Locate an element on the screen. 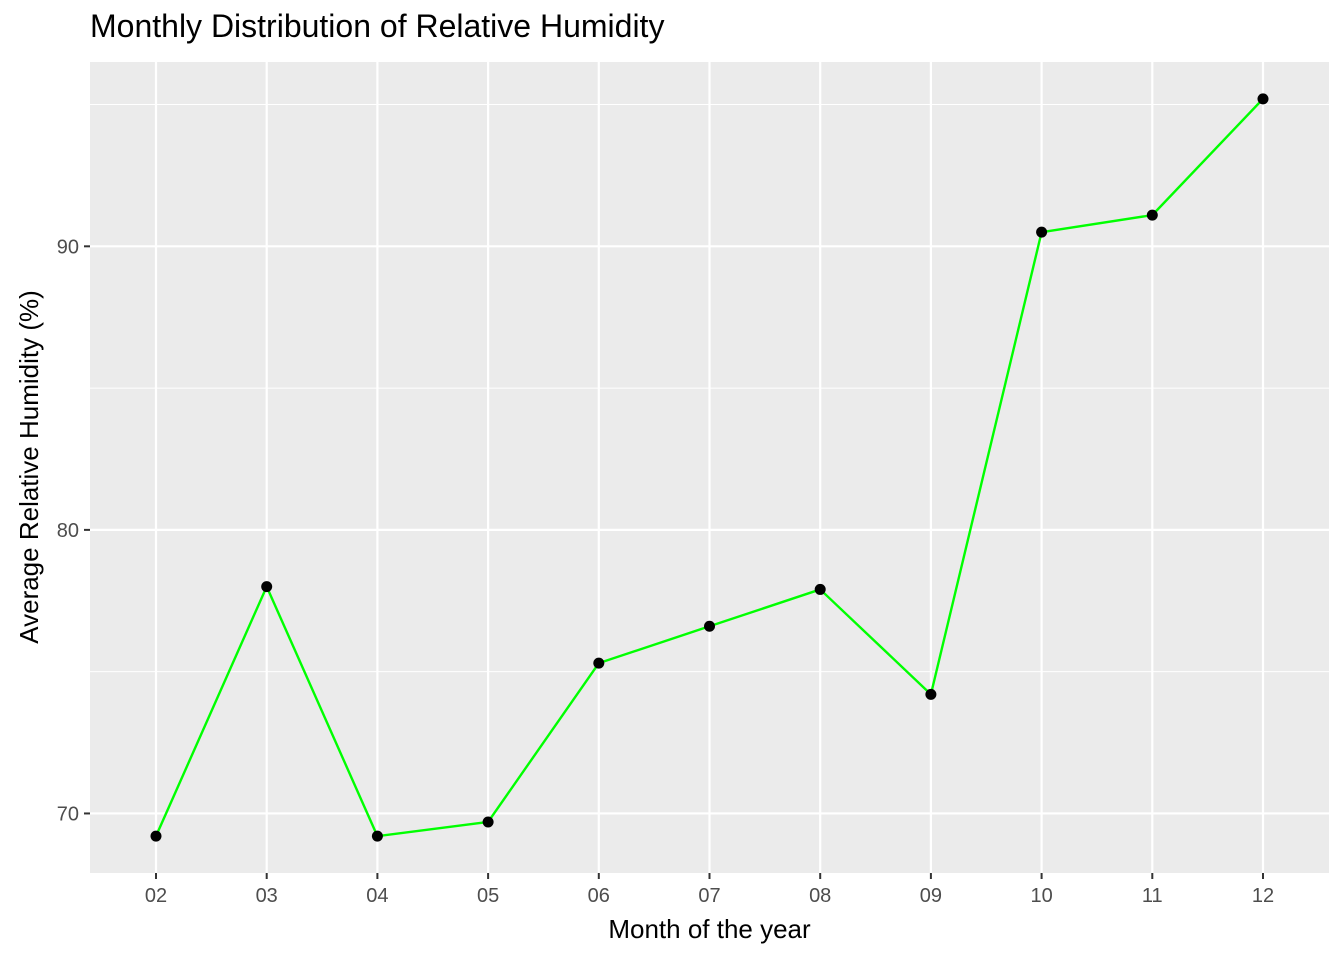  x-tick-label: 02 is located at coordinates (156, 896).